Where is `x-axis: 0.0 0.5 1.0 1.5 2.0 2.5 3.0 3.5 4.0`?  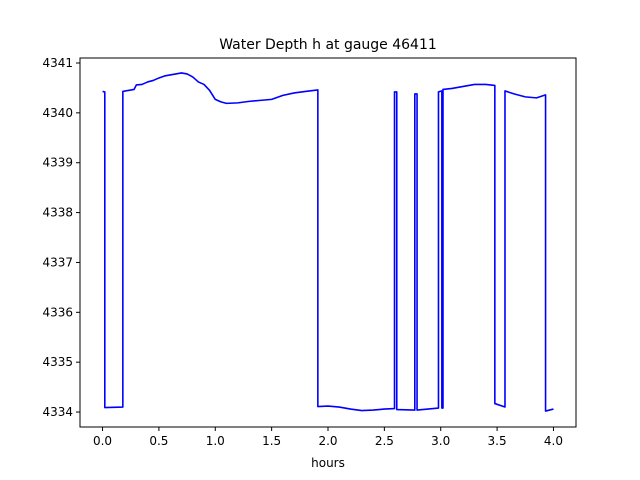 x-axis: 0.0 0.5 1.0 1.5 2.0 2.5 3.0 3.5 4.0 is located at coordinates (328, 437).